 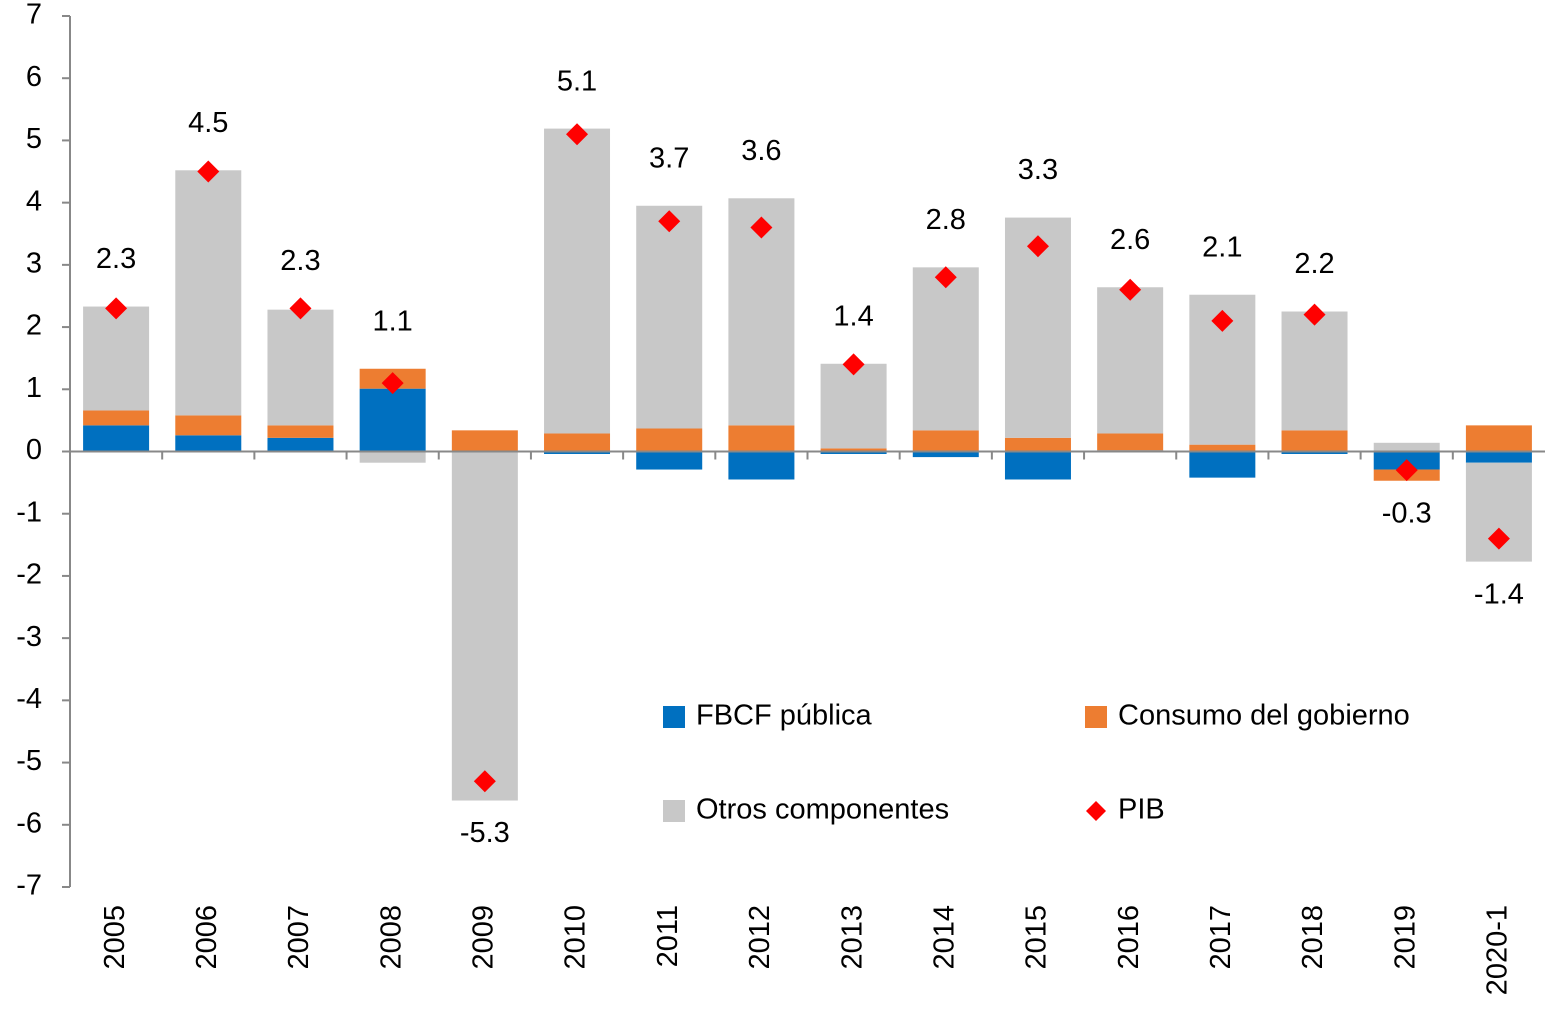 I want to click on x-tick-label: 2006, so click(x=207, y=937).